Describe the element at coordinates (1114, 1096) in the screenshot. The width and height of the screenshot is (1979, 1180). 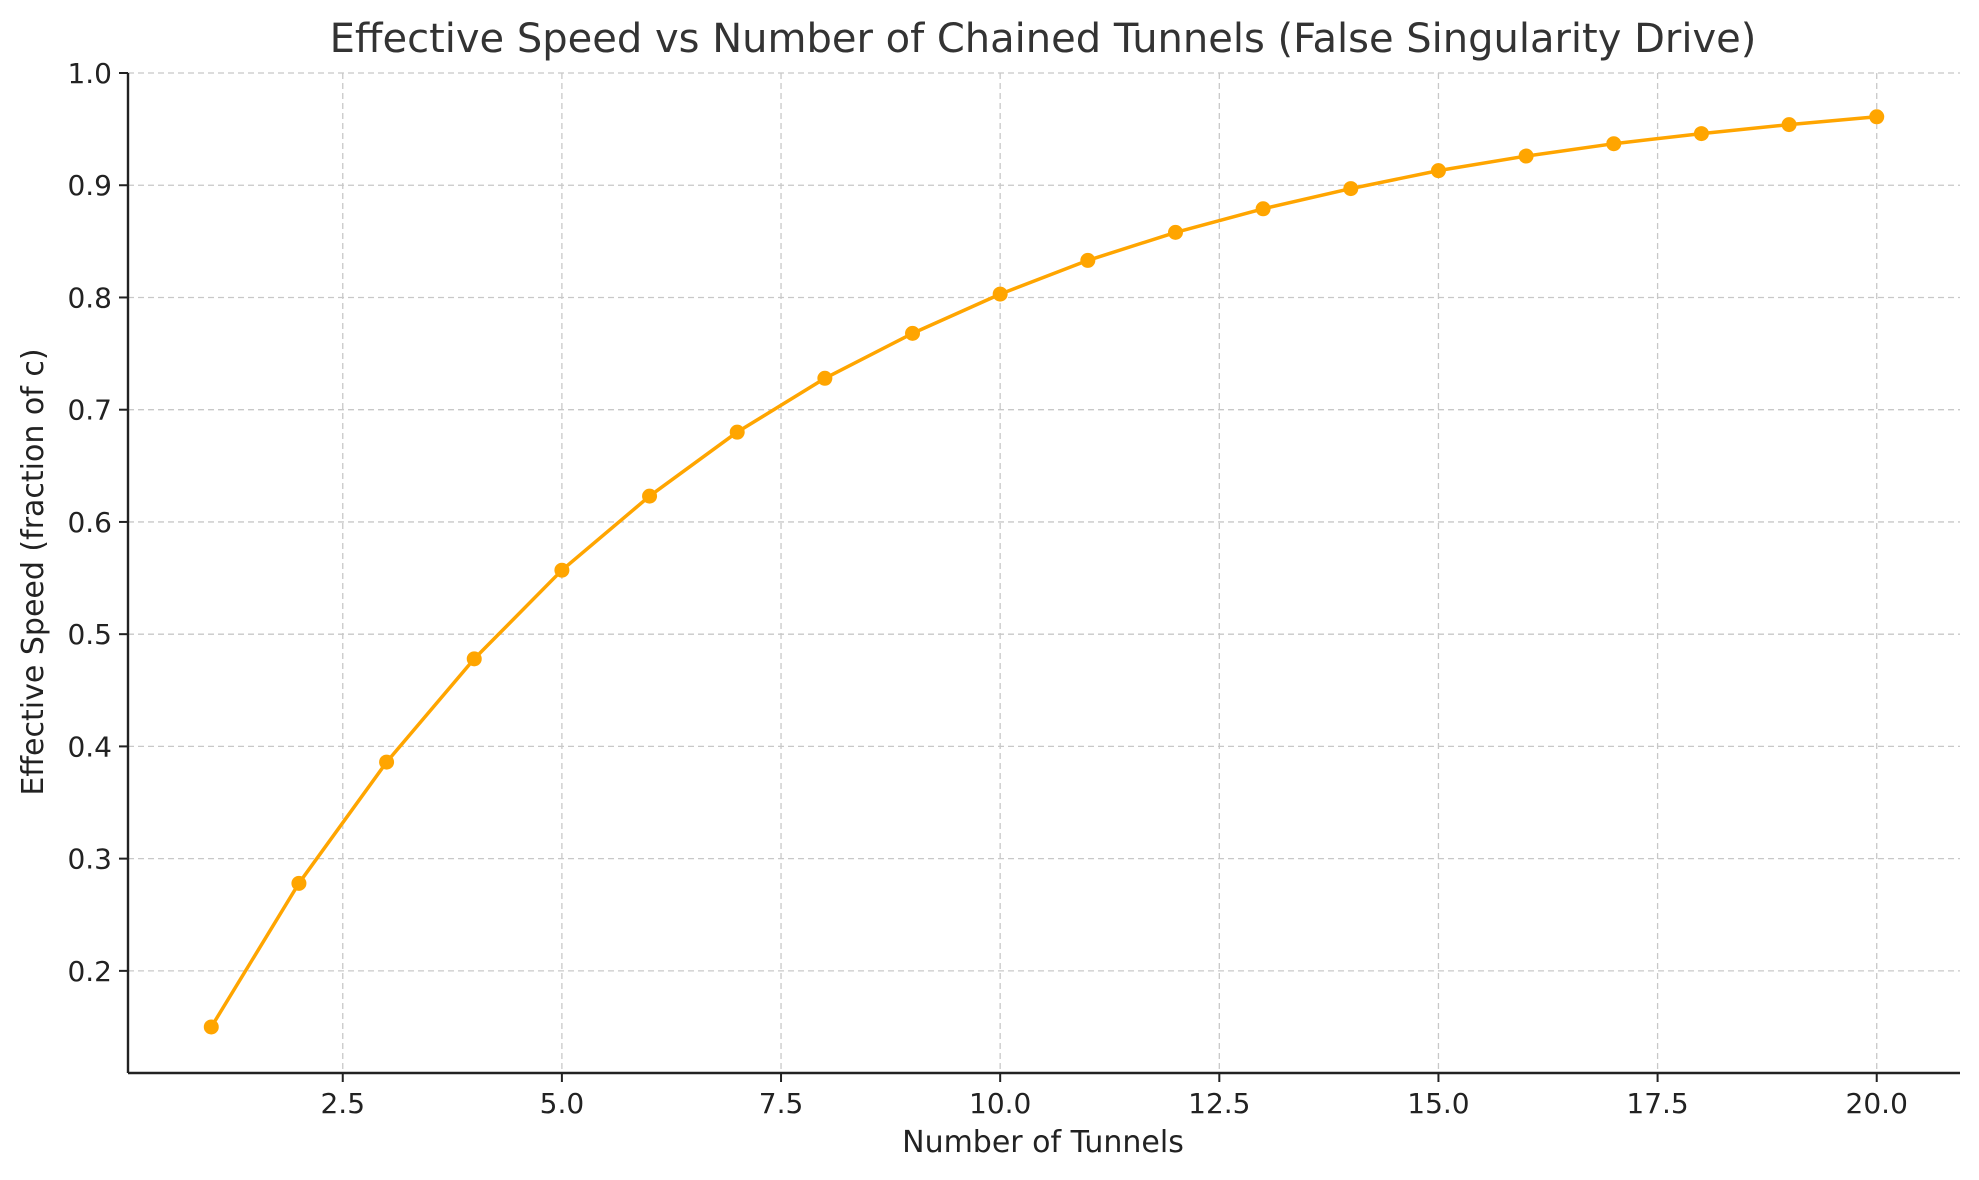
I see `x-axis-ticks: 2.5 5.0 7.5 10.0 12.5 15.0 17.5 20.0` at that location.